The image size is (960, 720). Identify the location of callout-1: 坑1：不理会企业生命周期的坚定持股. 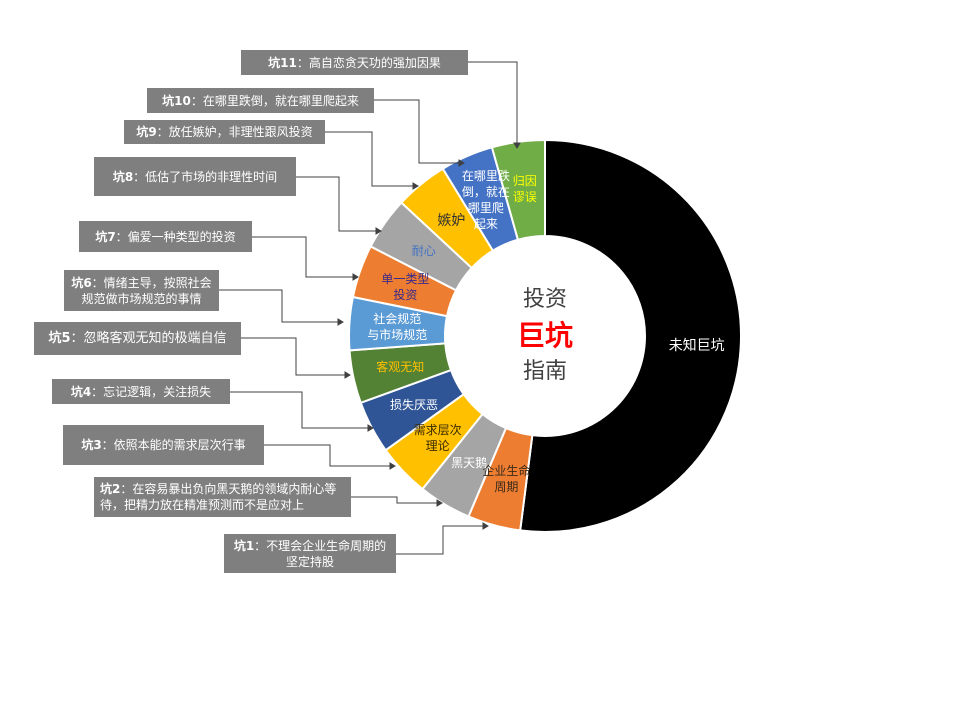
(310, 553).